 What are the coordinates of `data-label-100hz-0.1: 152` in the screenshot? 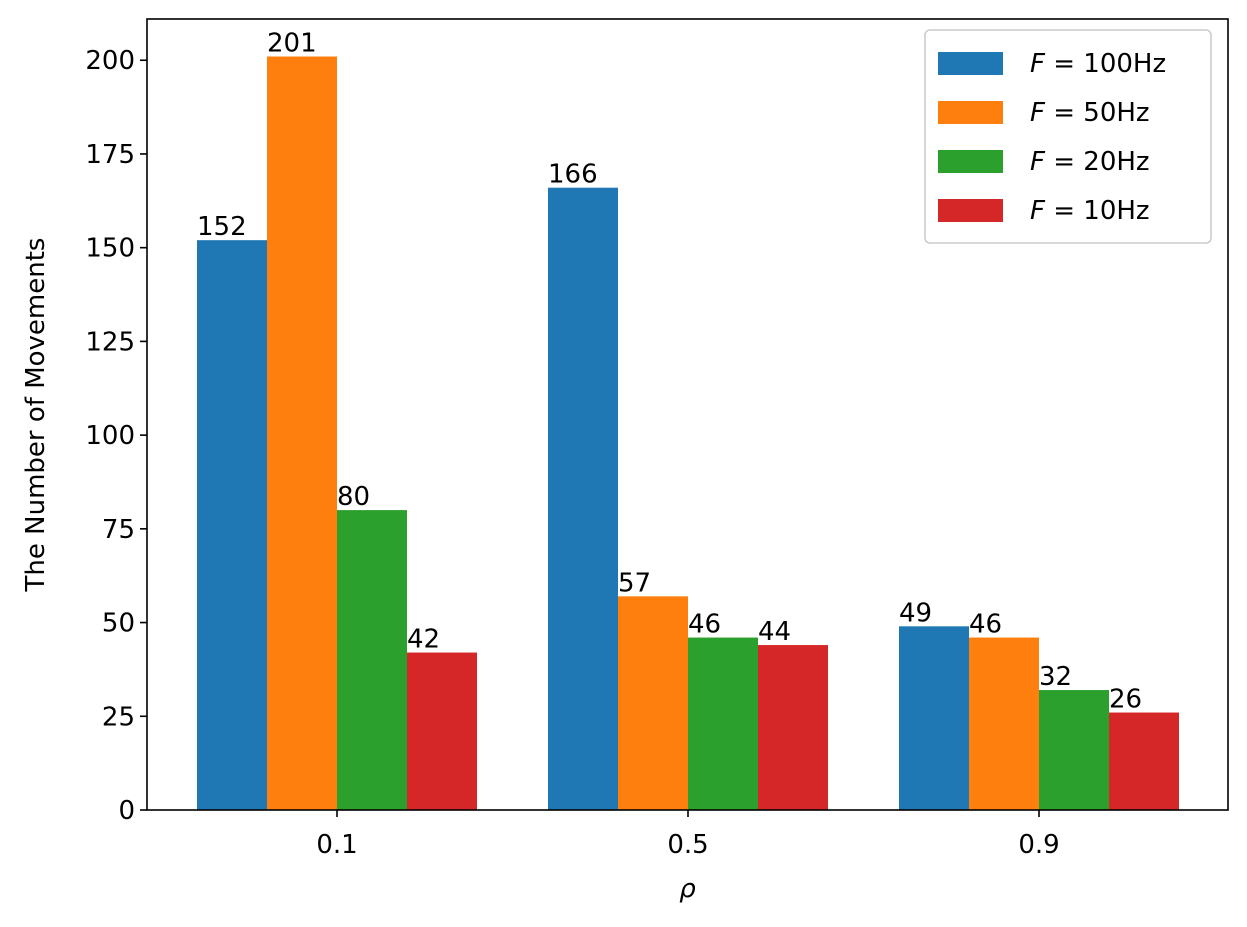 It's located at (222, 227).